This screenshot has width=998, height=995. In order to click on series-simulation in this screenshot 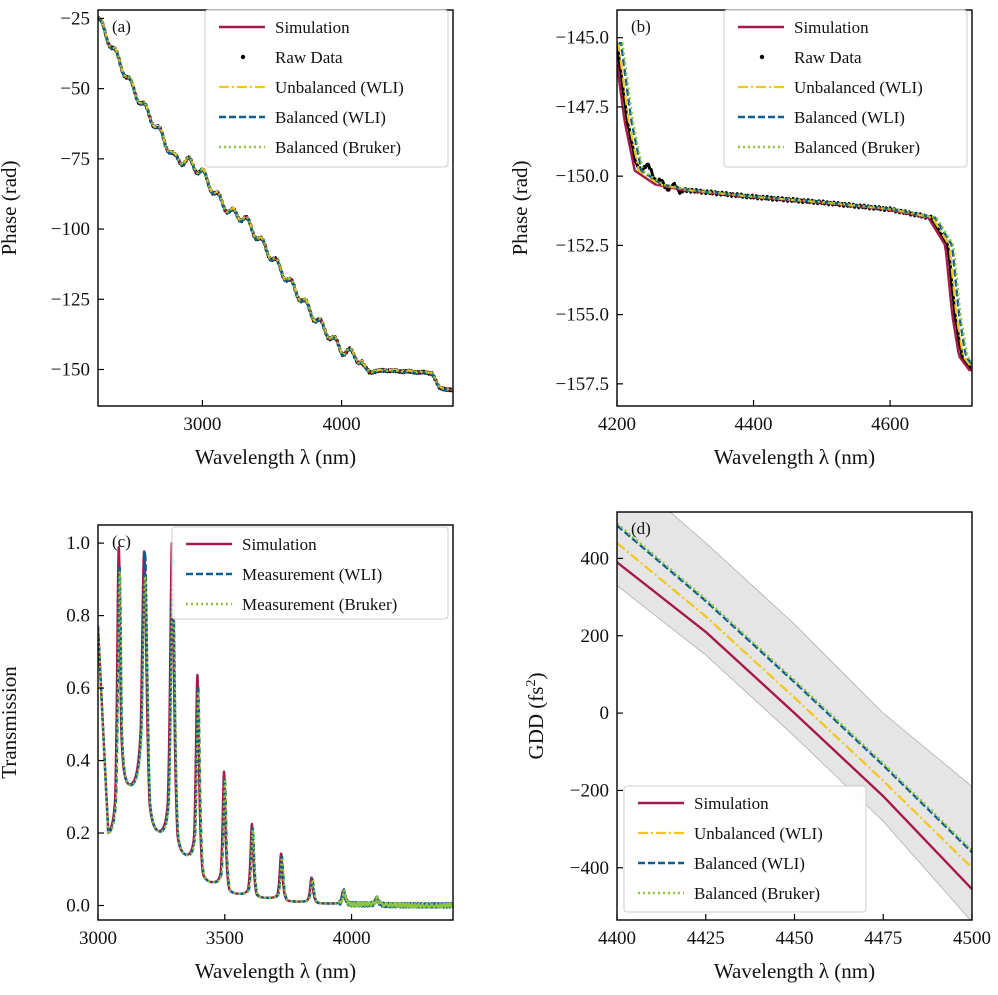, I will do `click(794, 725)`.